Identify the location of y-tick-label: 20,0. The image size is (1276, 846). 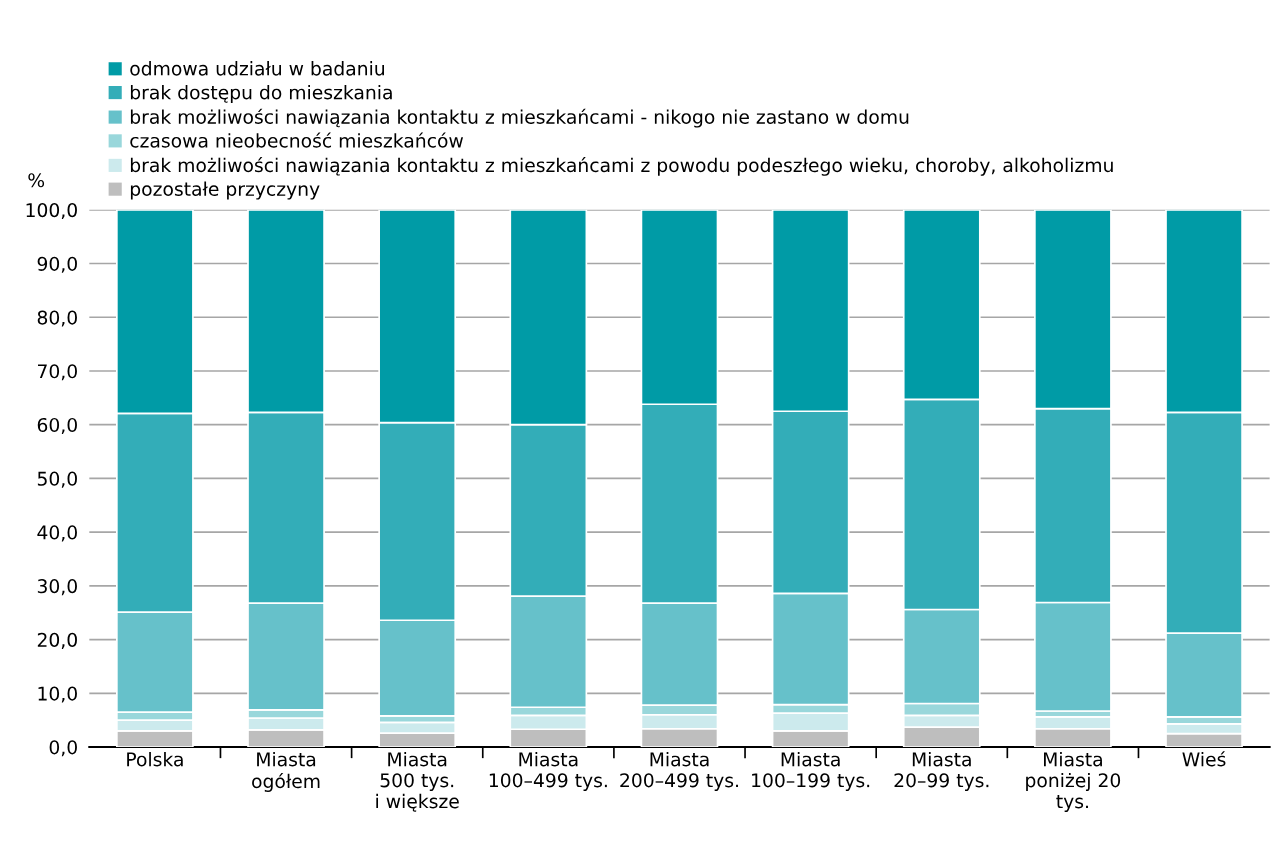
(57, 640).